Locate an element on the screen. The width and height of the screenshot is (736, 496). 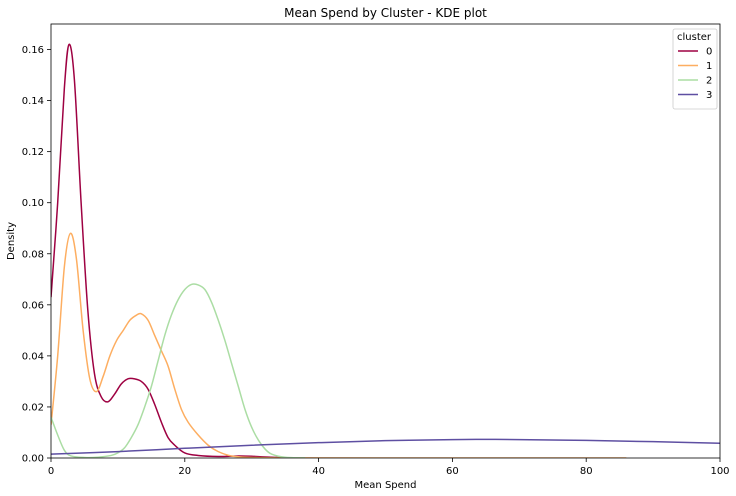
legend-label-1: 1 is located at coordinates (709, 66).